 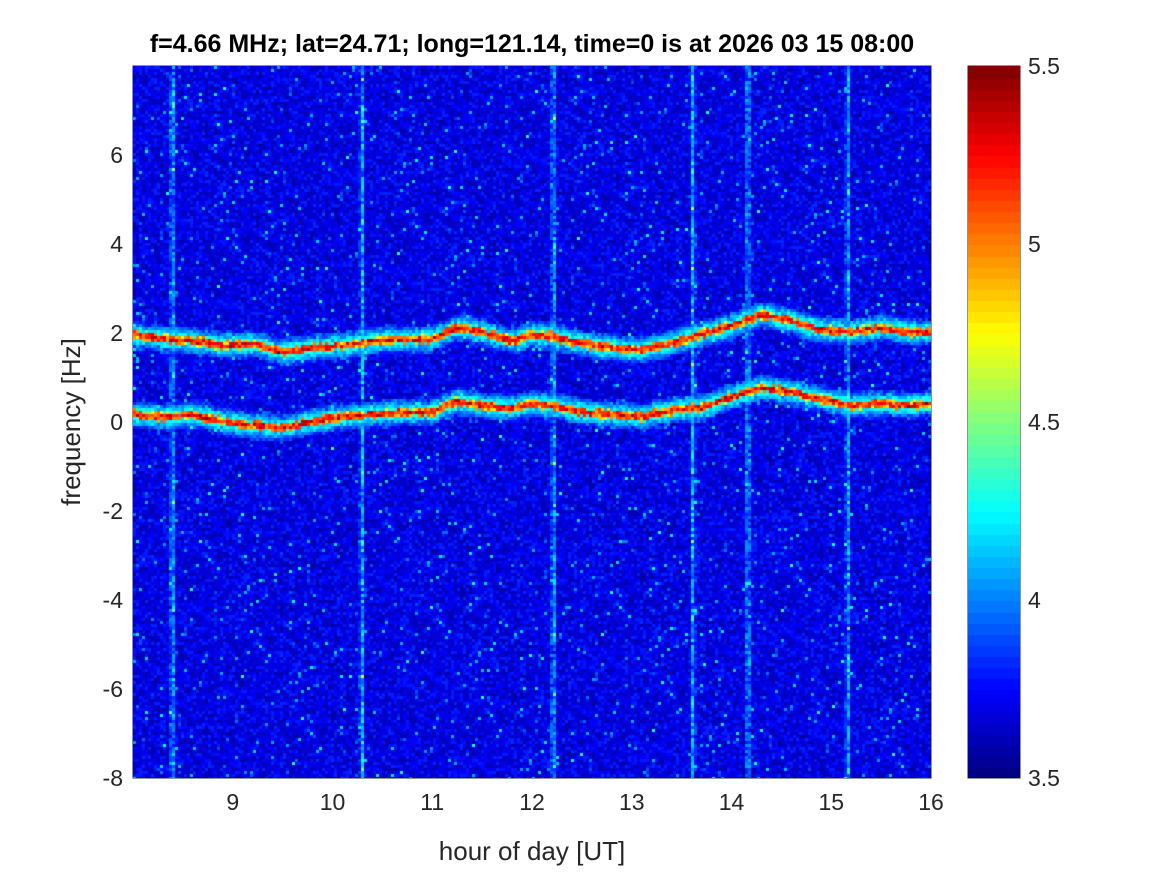 I want to click on x-tick-label: 15, so click(x=831, y=802).